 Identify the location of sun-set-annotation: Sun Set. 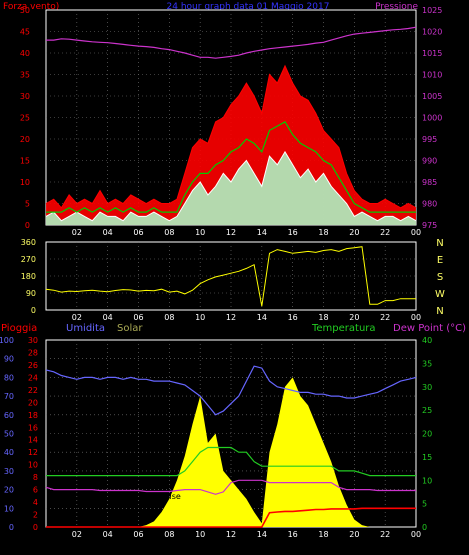
(359, 496).